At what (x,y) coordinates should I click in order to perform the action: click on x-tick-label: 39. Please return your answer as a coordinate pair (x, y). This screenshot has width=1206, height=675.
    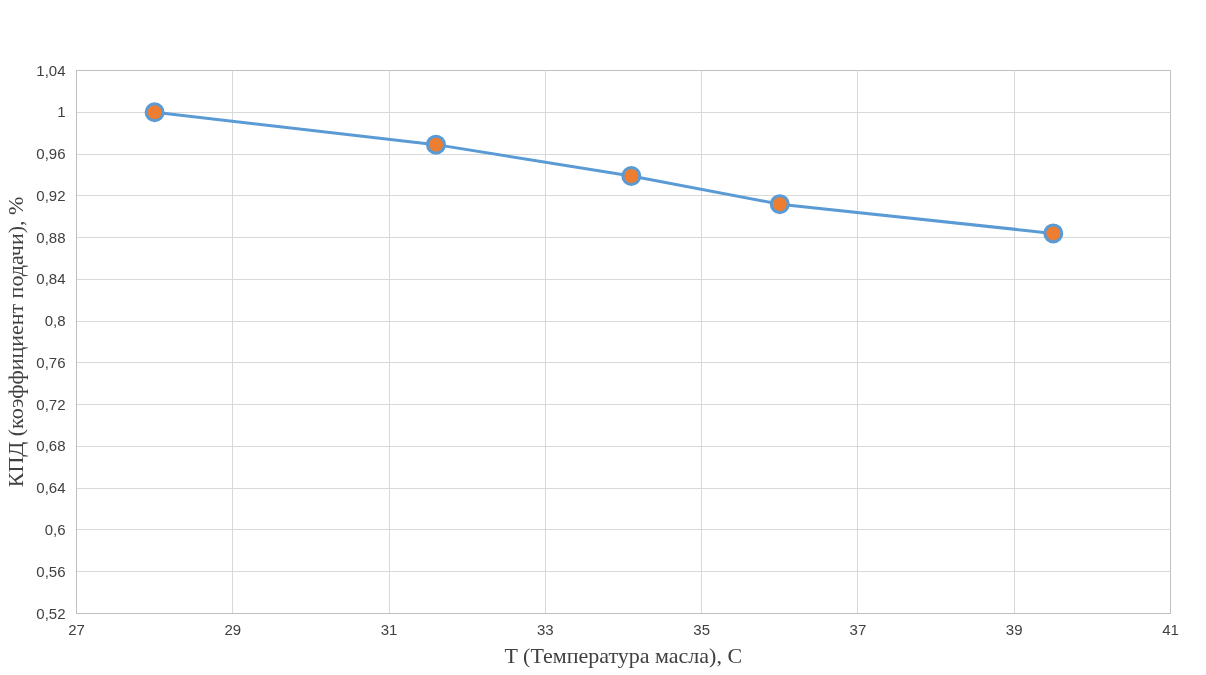
    Looking at the image, I should click on (1014, 629).